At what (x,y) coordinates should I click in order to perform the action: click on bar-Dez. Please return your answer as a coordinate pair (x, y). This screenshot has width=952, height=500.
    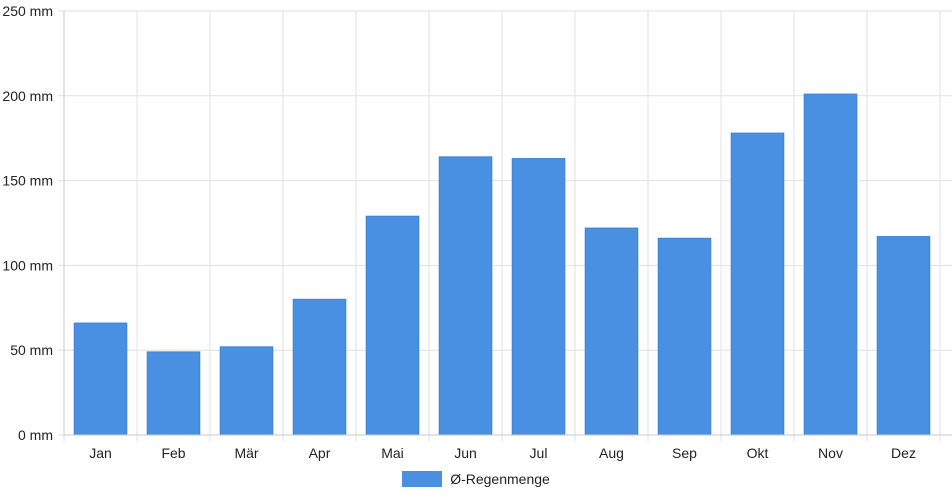
    Looking at the image, I should click on (903, 336).